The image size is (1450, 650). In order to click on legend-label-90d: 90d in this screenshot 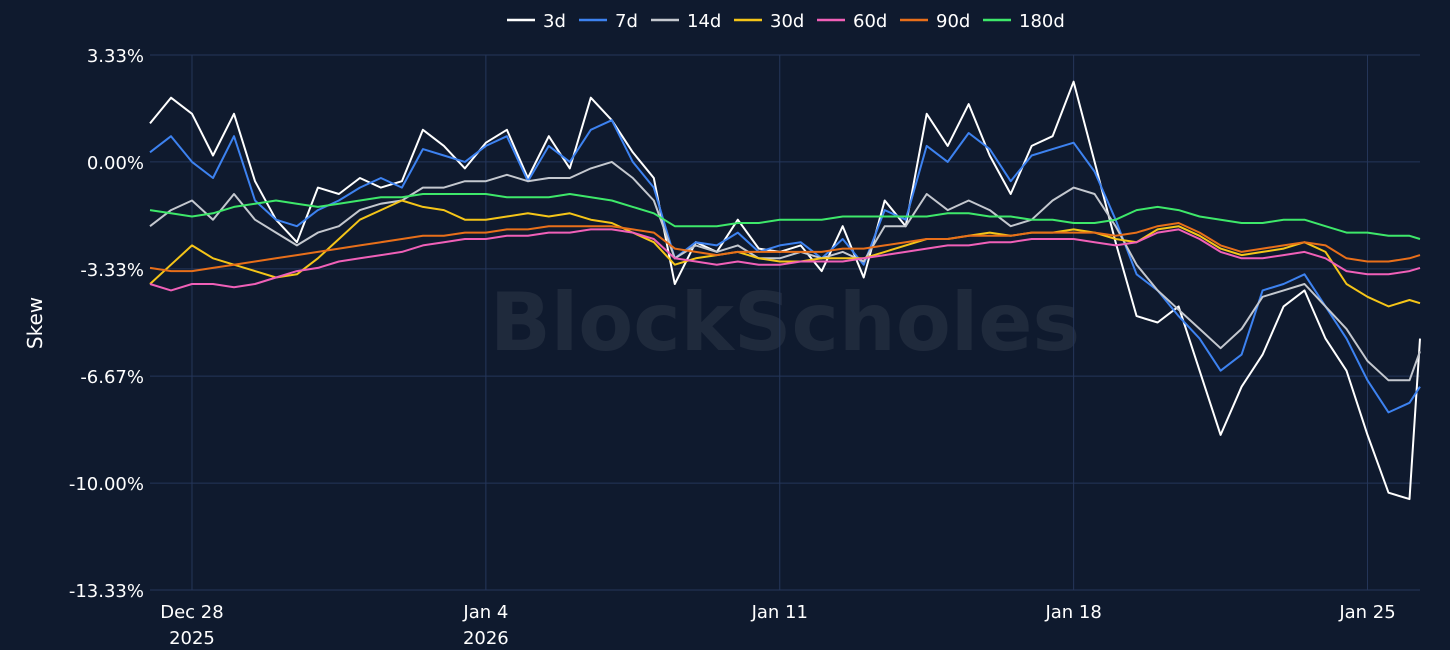, I will do `click(953, 21)`.